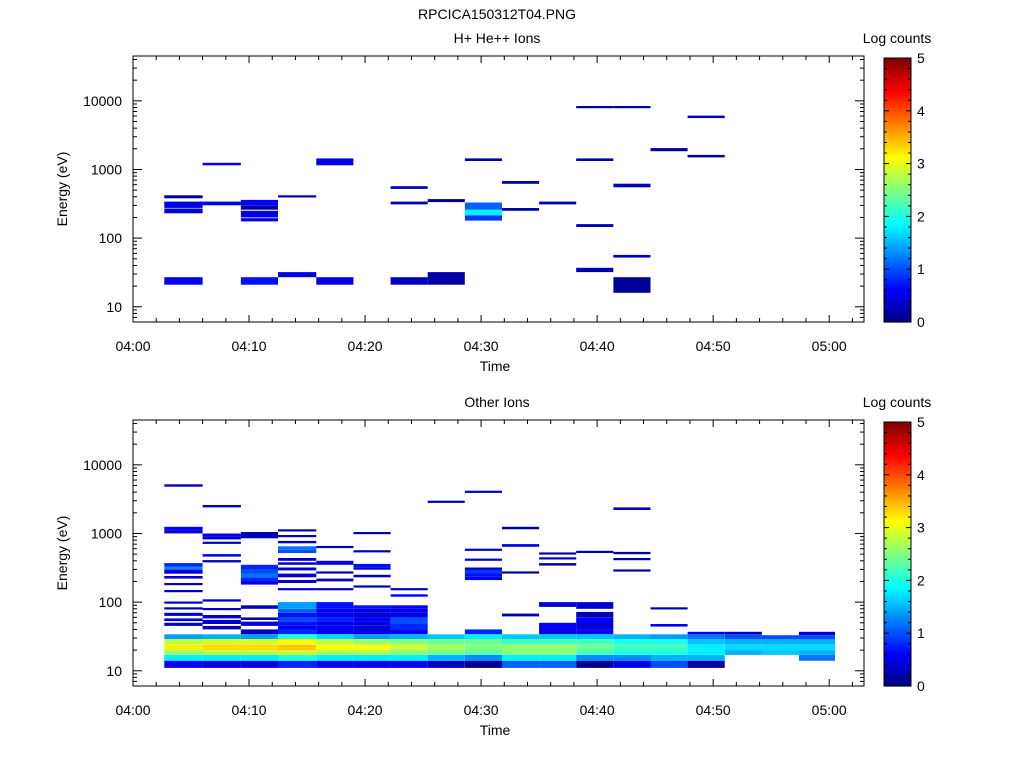 The image size is (1024, 768). I want to click on colorbar-tick-label: 0, so click(921, 322).